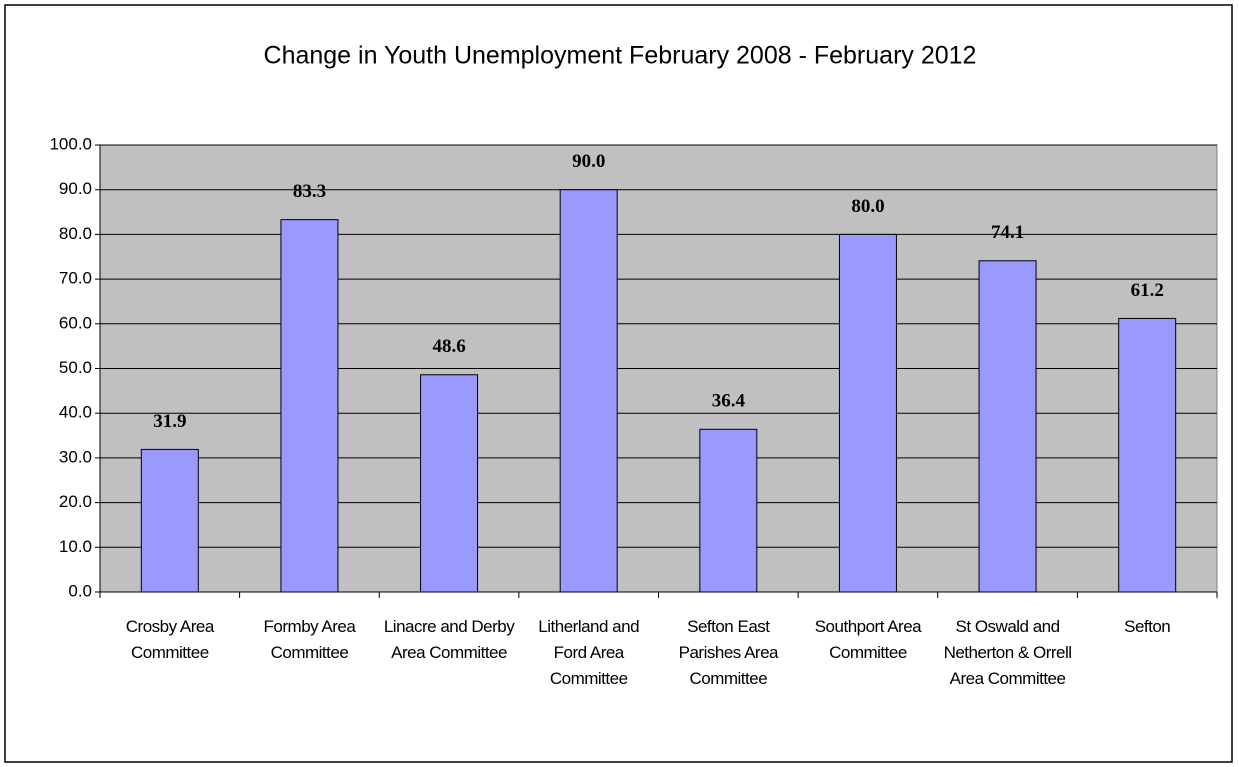  I want to click on x-tick-label: Formby Area Committee, so click(309, 639).